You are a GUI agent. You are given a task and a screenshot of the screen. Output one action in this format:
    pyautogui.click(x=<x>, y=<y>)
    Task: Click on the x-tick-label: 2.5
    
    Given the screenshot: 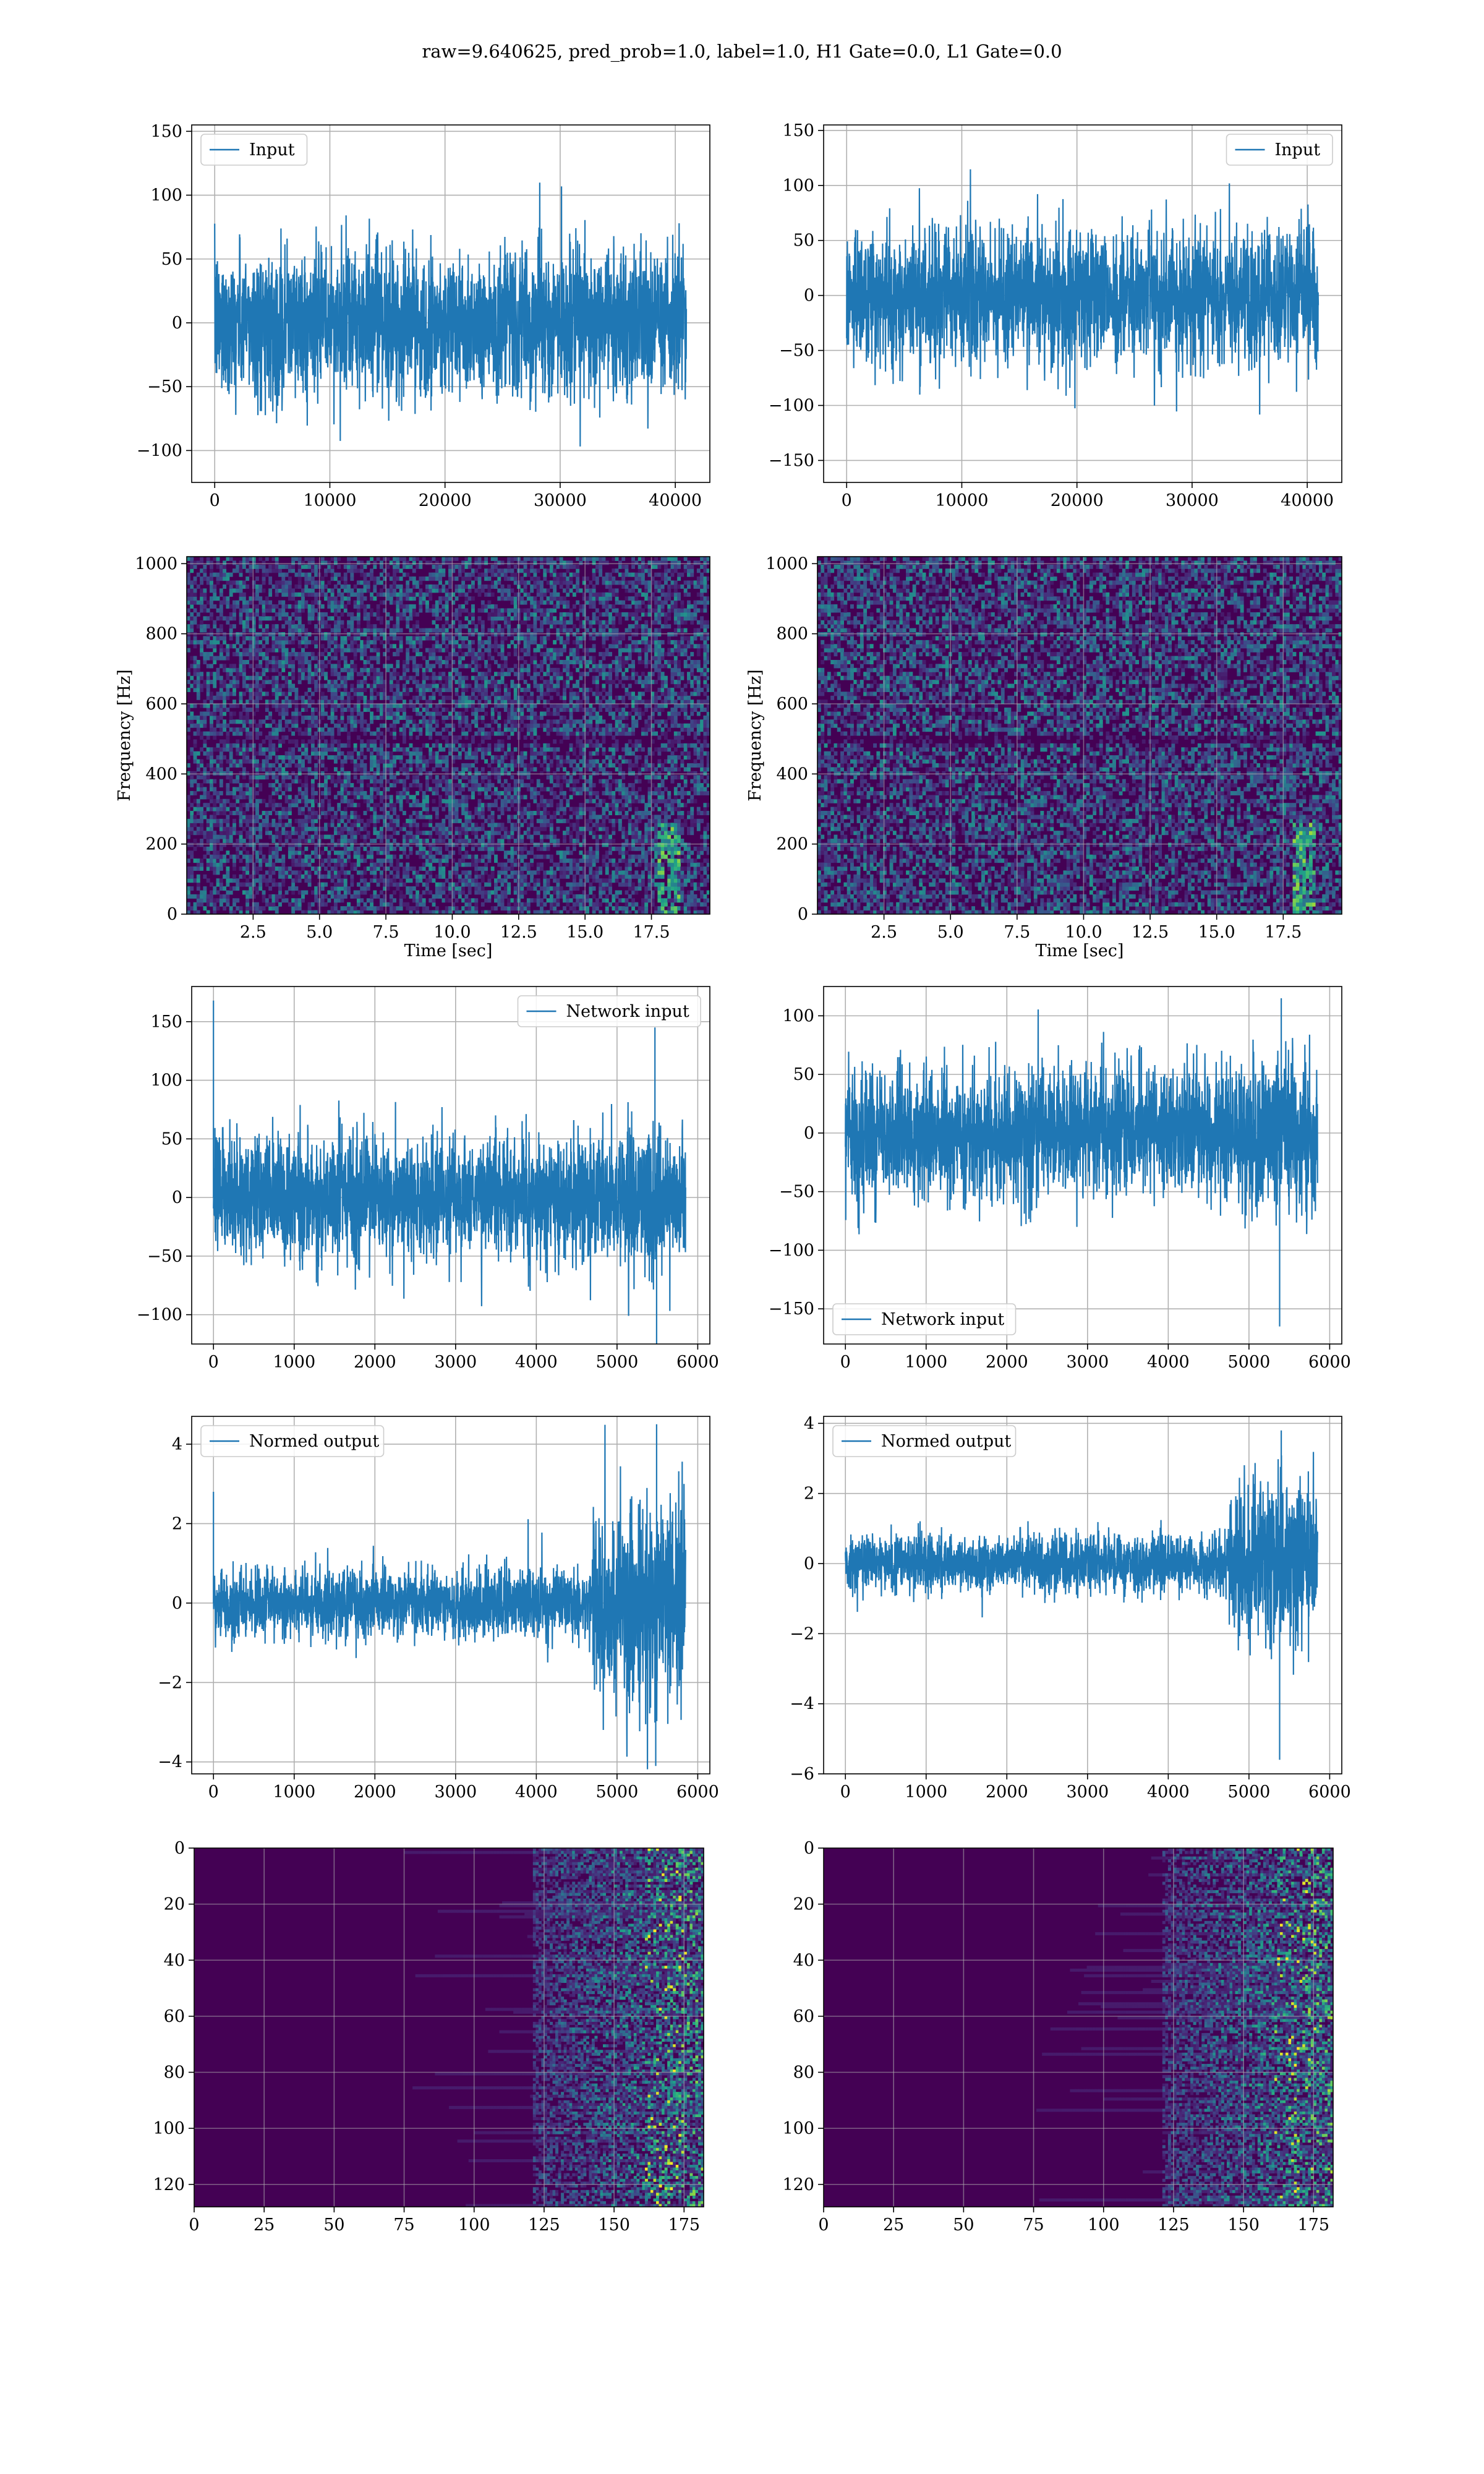 What is the action you would take?
    pyautogui.click(x=253, y=932)
    